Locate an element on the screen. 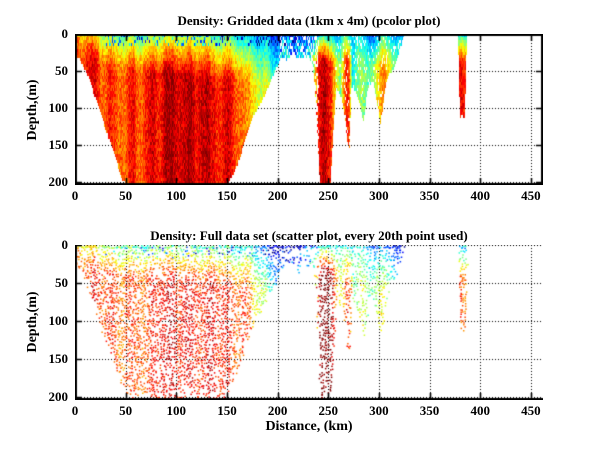  x-axis-label: Distance, (km) is located at coordinates (309, 426).